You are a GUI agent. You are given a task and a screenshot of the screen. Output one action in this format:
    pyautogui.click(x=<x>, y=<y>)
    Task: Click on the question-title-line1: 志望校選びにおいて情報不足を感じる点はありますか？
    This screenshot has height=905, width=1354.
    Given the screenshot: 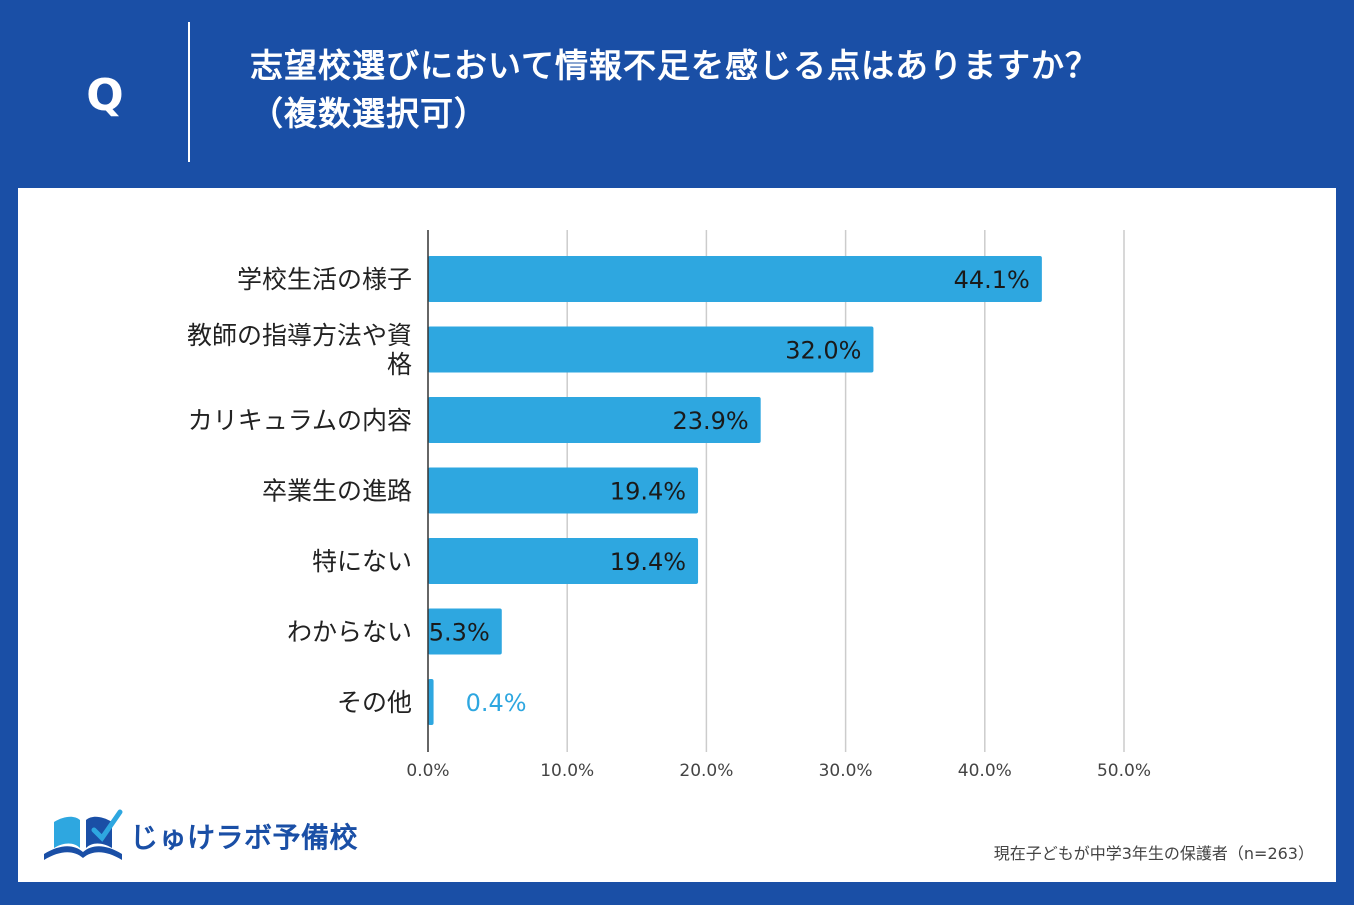 What is the action you would take?
    pyautogui.click(x=675, y=65)
    